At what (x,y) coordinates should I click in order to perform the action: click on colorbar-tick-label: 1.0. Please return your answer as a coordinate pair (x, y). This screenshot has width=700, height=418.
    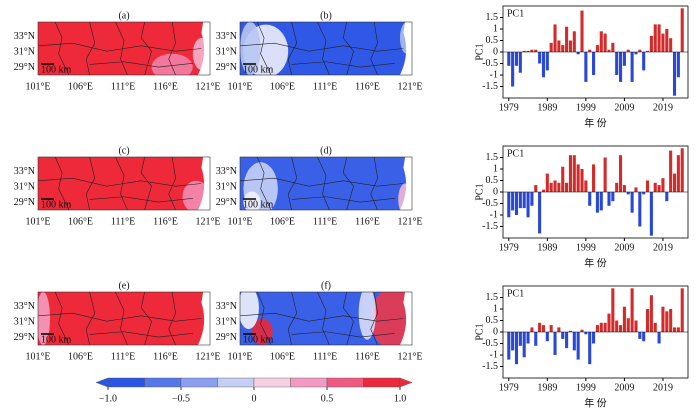
    Looking at the image, I should click on (400, 398).